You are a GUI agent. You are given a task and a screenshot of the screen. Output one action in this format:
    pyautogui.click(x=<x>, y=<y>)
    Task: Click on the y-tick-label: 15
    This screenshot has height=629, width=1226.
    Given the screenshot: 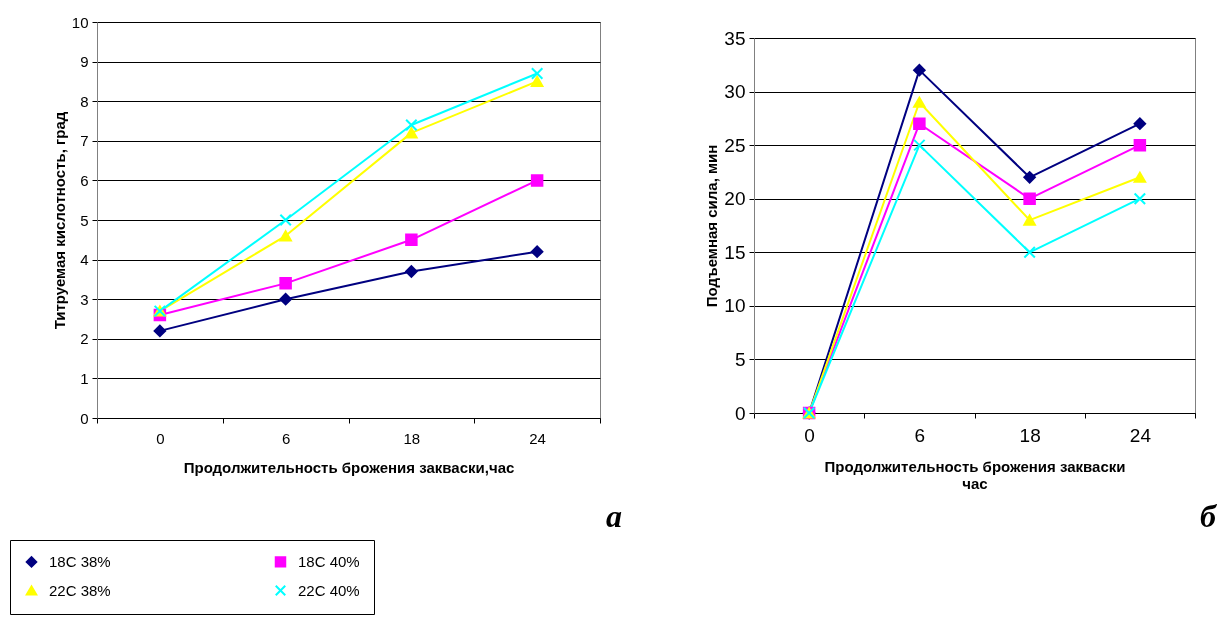 What is the action you would take?
    pyautogui.click(x=735, y=252)
    